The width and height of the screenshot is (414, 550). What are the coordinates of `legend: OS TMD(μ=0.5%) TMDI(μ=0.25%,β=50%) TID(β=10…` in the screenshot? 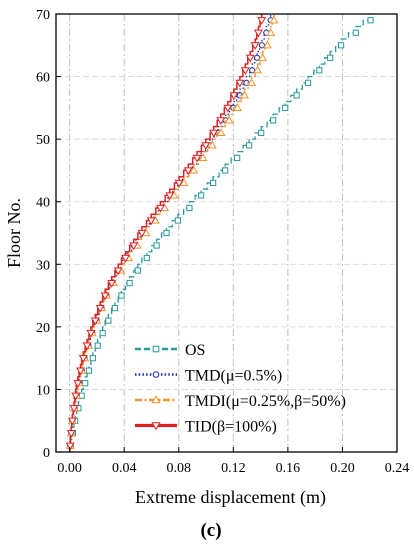 It's located at (240, 389).